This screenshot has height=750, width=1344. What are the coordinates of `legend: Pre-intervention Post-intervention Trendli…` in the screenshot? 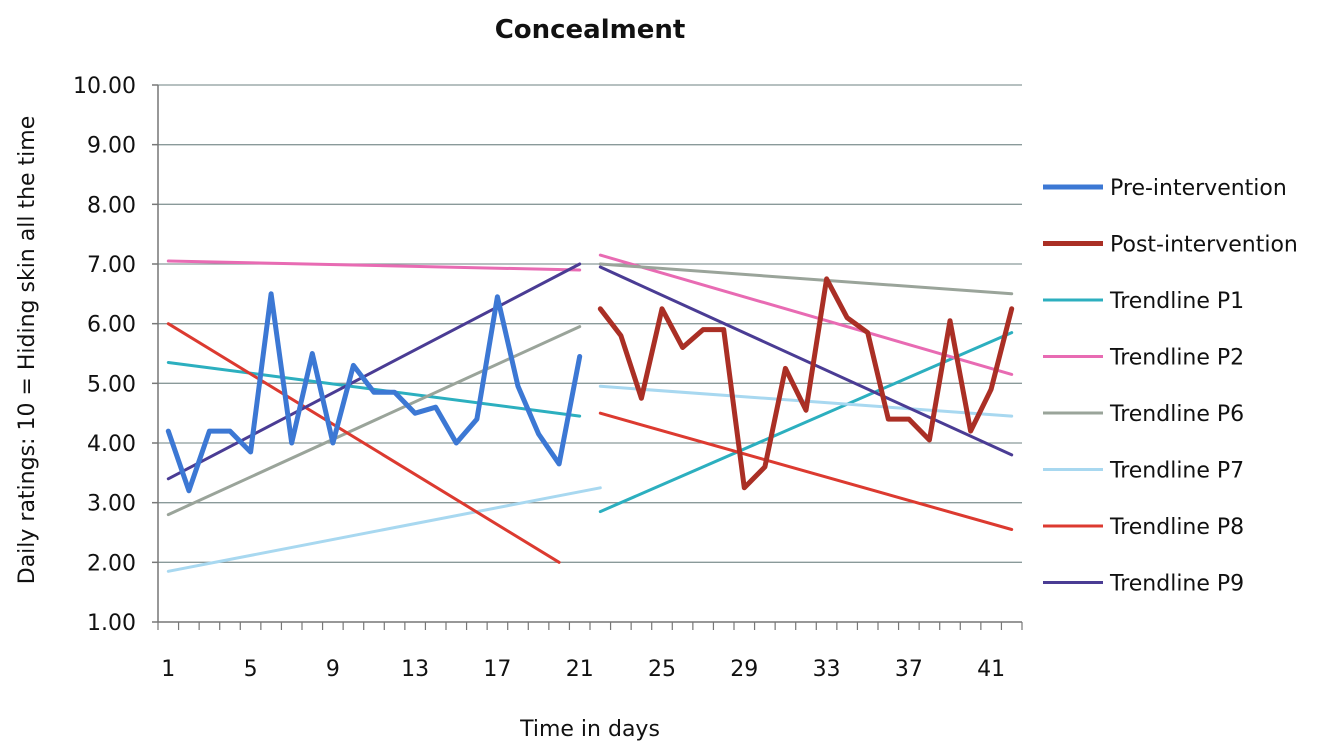 It's located at (1170, 386).